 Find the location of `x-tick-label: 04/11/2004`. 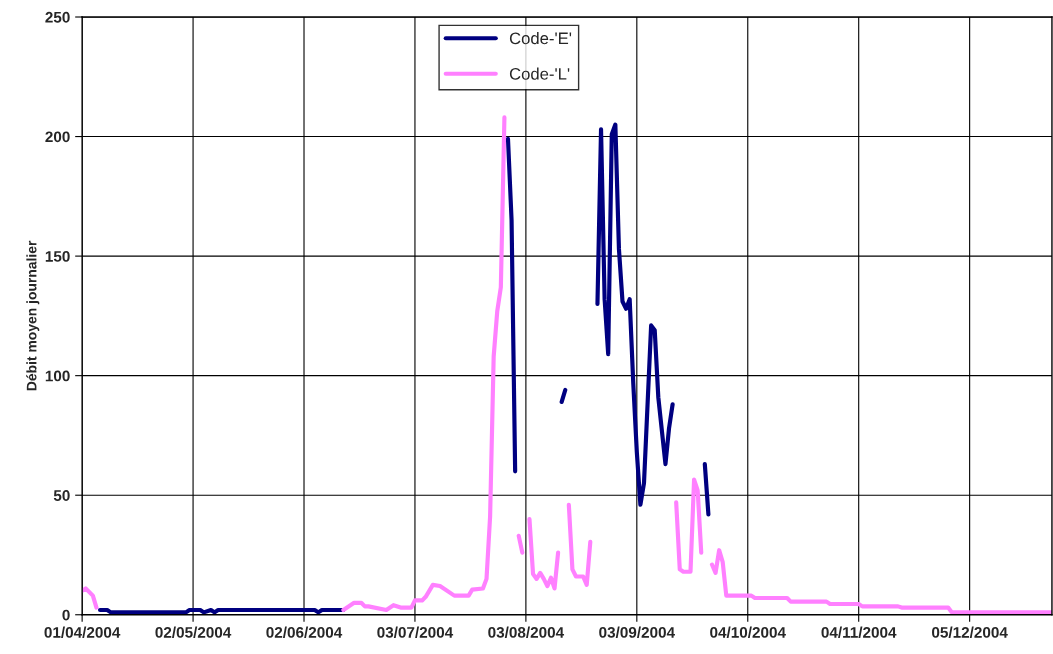

x-tick-label: 04/11/2004 is located at coordinates (859, 632).